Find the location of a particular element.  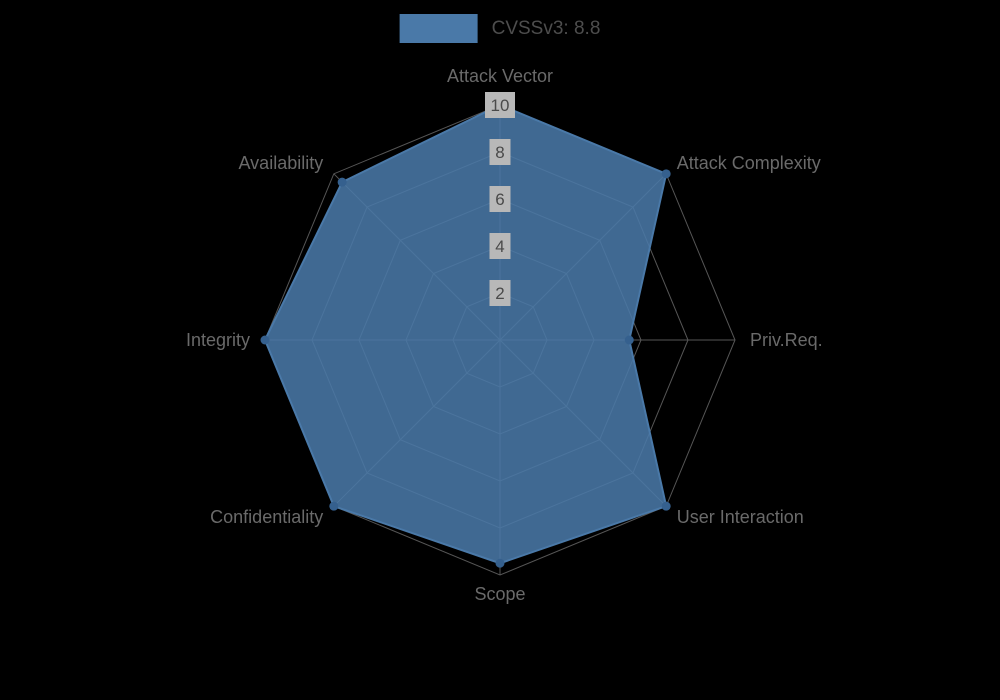

tick-label: 6 is located at coordinates (499, 199).